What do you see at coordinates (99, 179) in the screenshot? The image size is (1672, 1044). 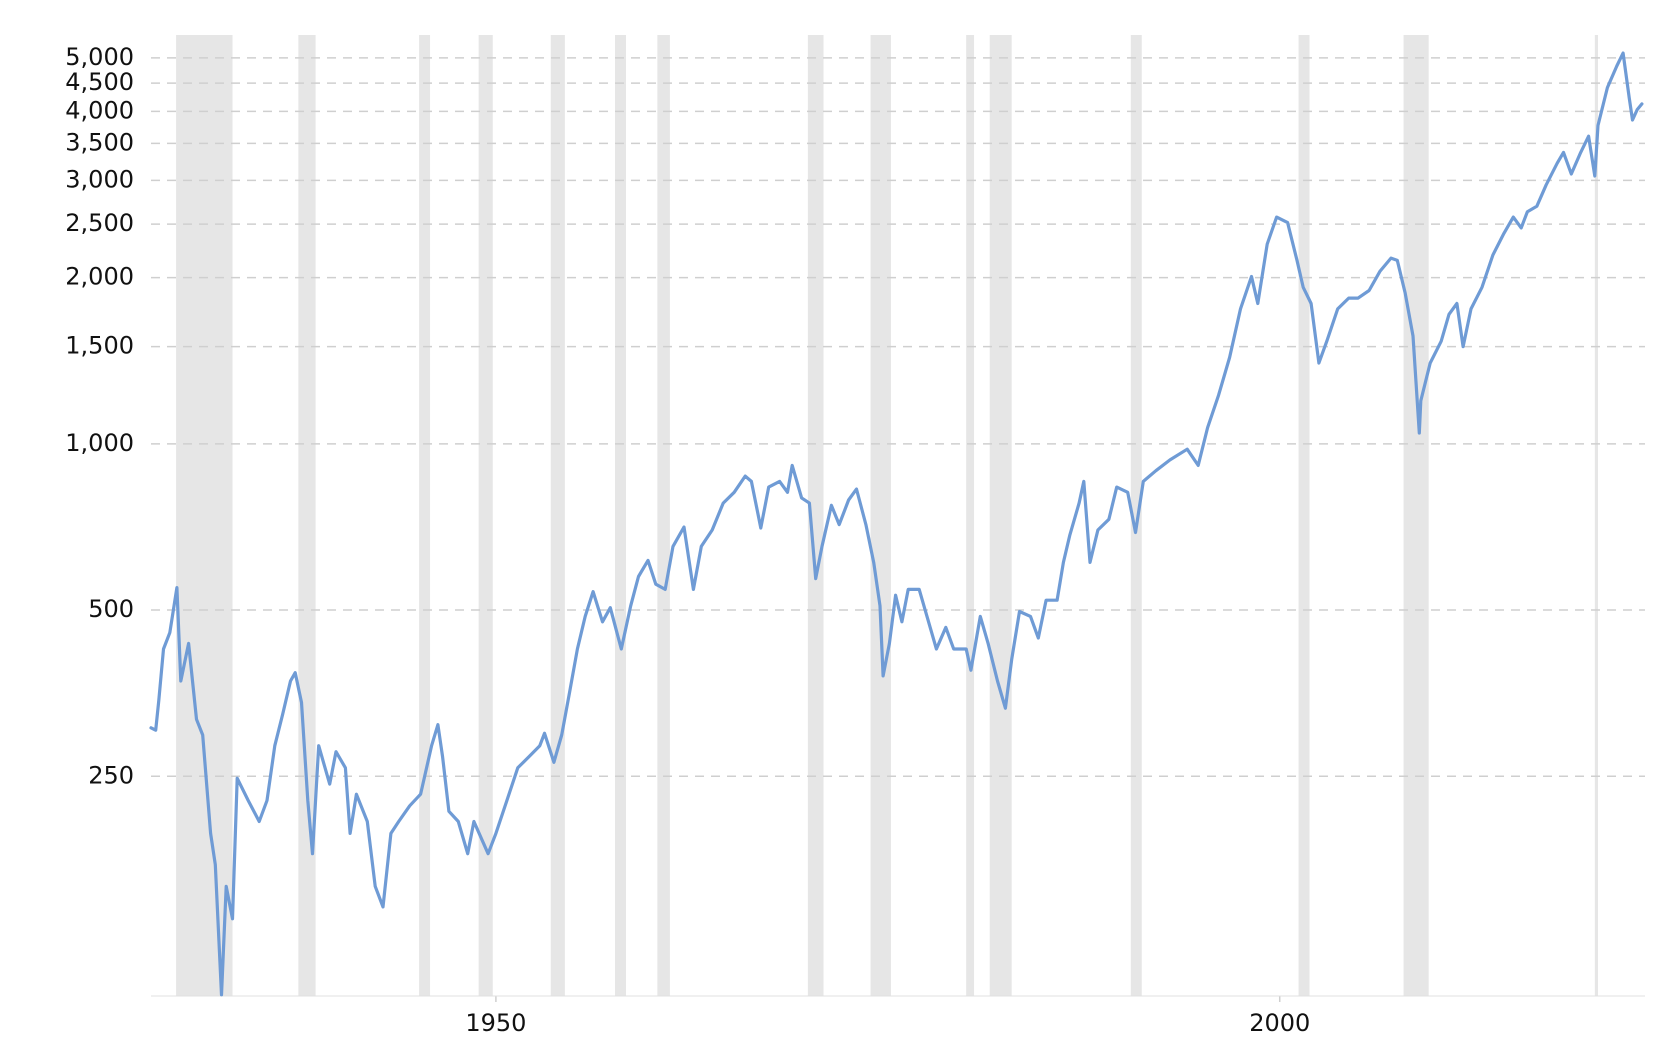 I see `y-tick-label: 3,000` at bounding box center [99, 179].